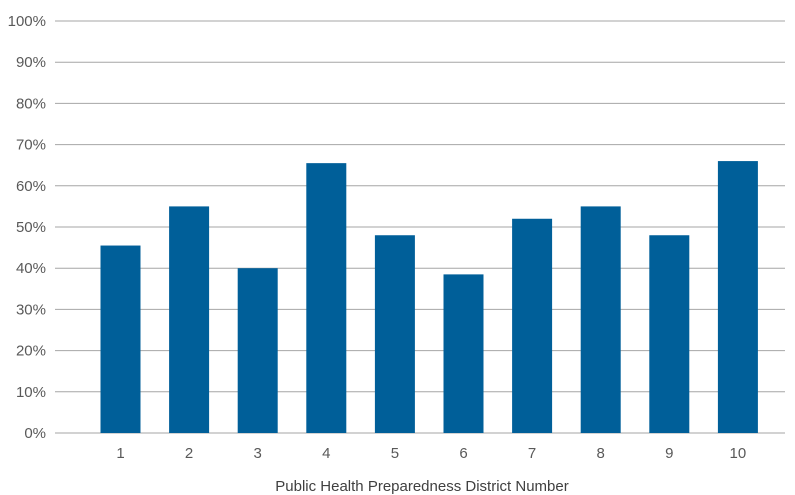  What do you see at coordinates (601, 453) in the screenshot?
I see `x-tick-label: 8` at bounding box center [601, 453].